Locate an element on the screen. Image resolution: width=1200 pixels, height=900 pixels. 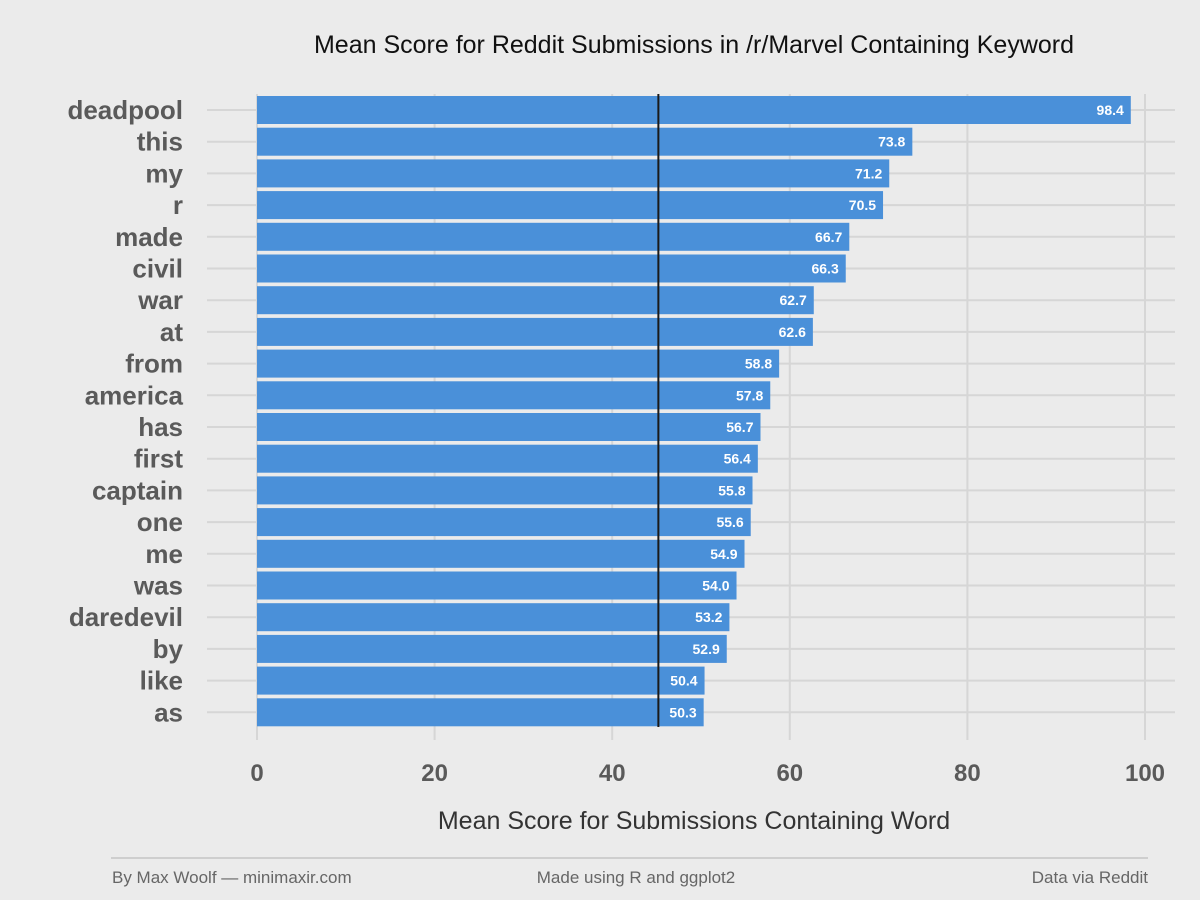
x-tick-label: 80 is located at coordinates (967, 773).